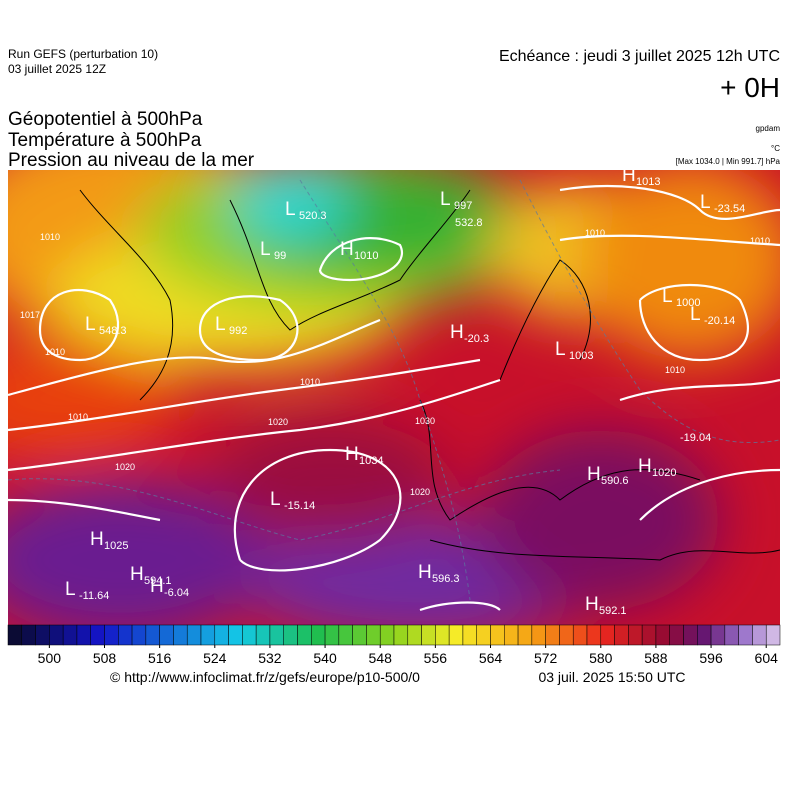  I want to click on system-value: 1034, so click(371, 461).